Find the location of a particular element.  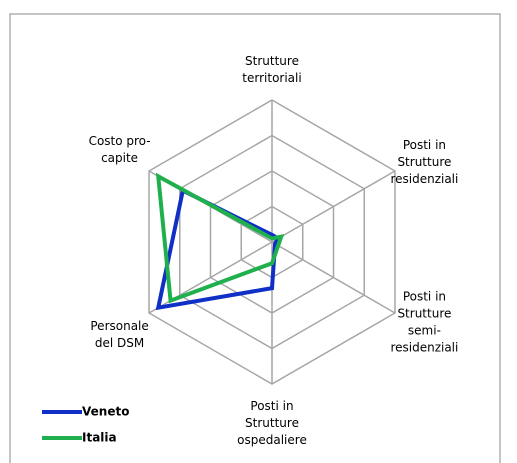

axis-label: Strutture territoriali is located at coordinates (271, 69).